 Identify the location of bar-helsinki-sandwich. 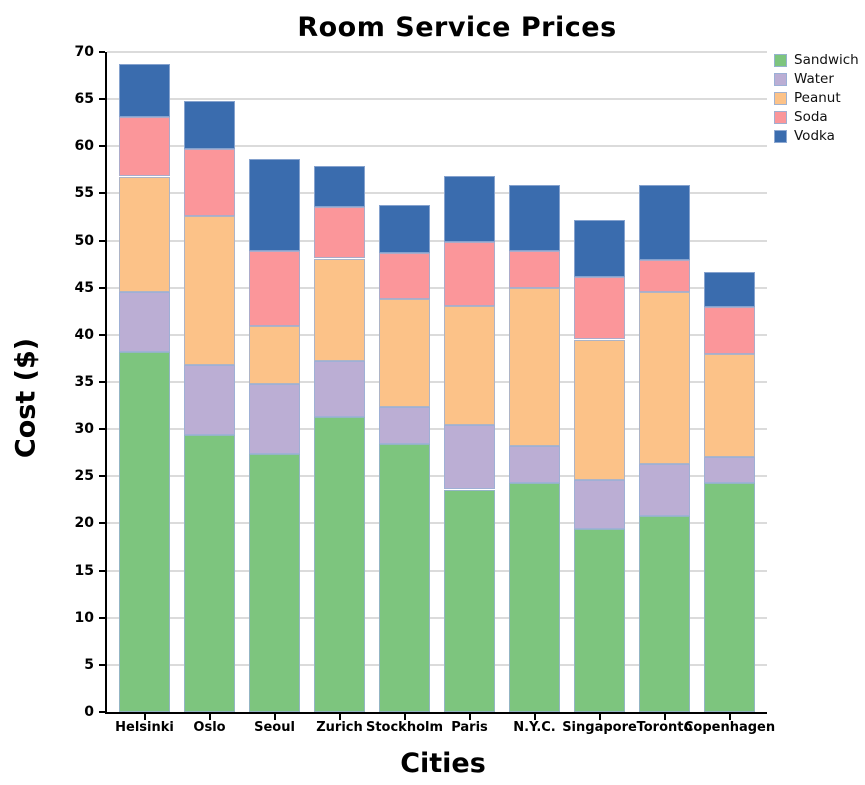
(144, 531).